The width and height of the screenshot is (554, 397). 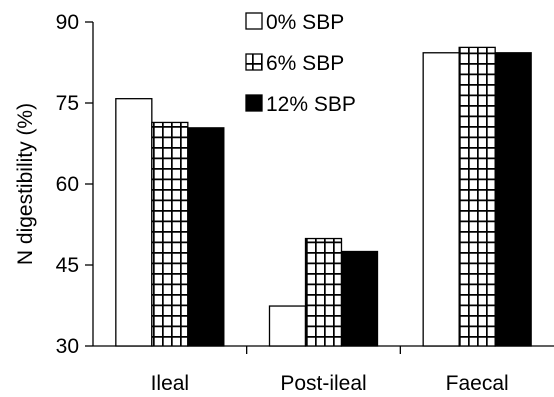 What do you see at coordinates (330, 370) in the screenshot?
I see `category-labels: Ileal Post-ileal Faecal` at bounding box center [330, 370].